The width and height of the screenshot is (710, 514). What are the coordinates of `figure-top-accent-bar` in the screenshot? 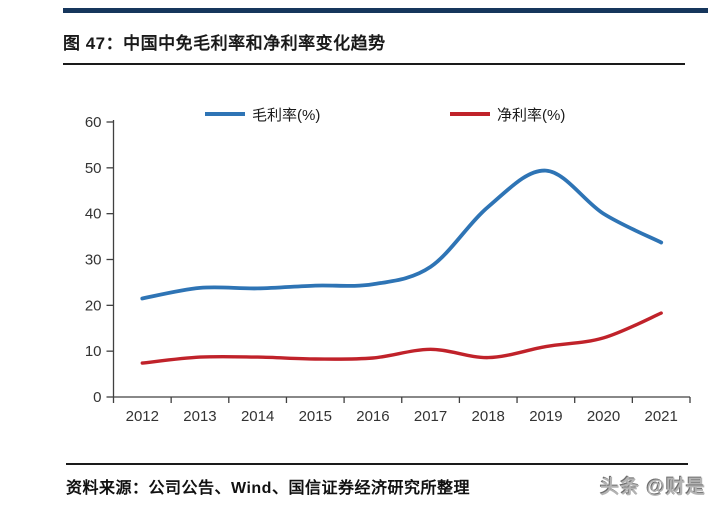 It's located at (385, 10).